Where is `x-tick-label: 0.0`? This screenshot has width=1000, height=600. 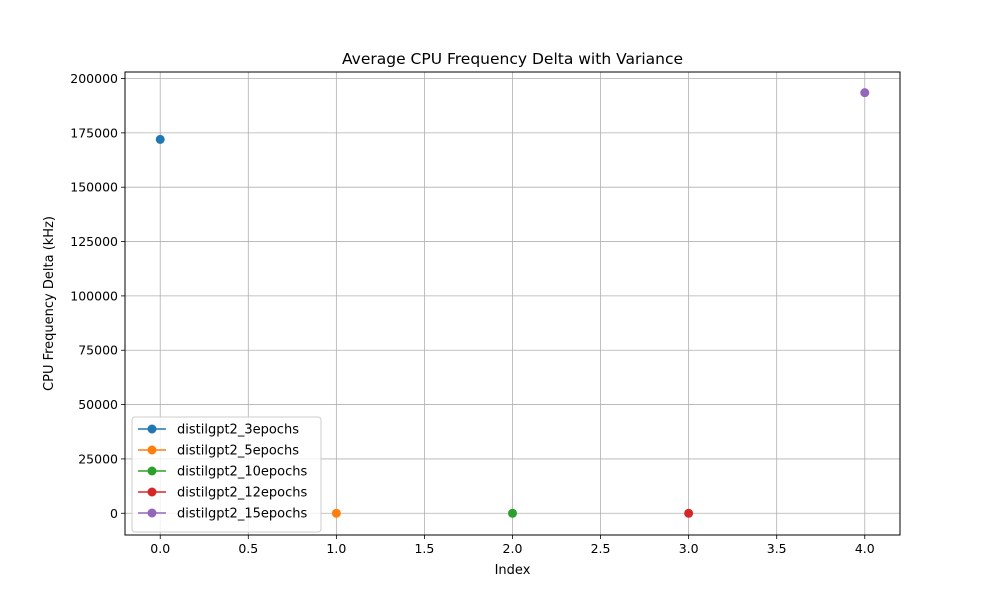
x-tick-label: 0.0 is located at coordinates (160, 548).